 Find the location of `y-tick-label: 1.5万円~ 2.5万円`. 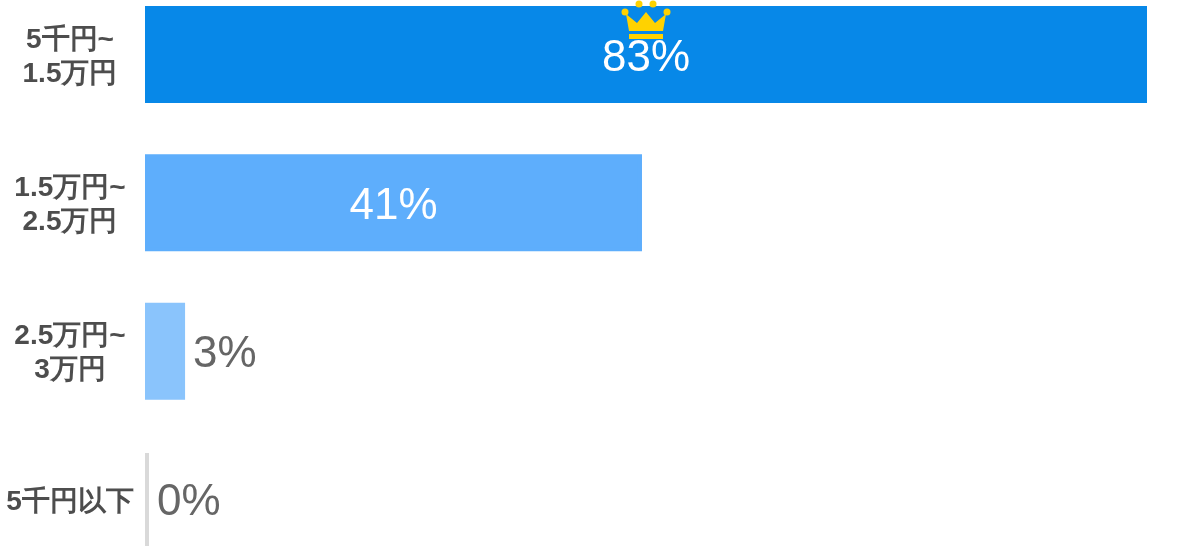

y-tick-label: 1.5万円~ 2.5万円 is located at coordinates (70, 203).